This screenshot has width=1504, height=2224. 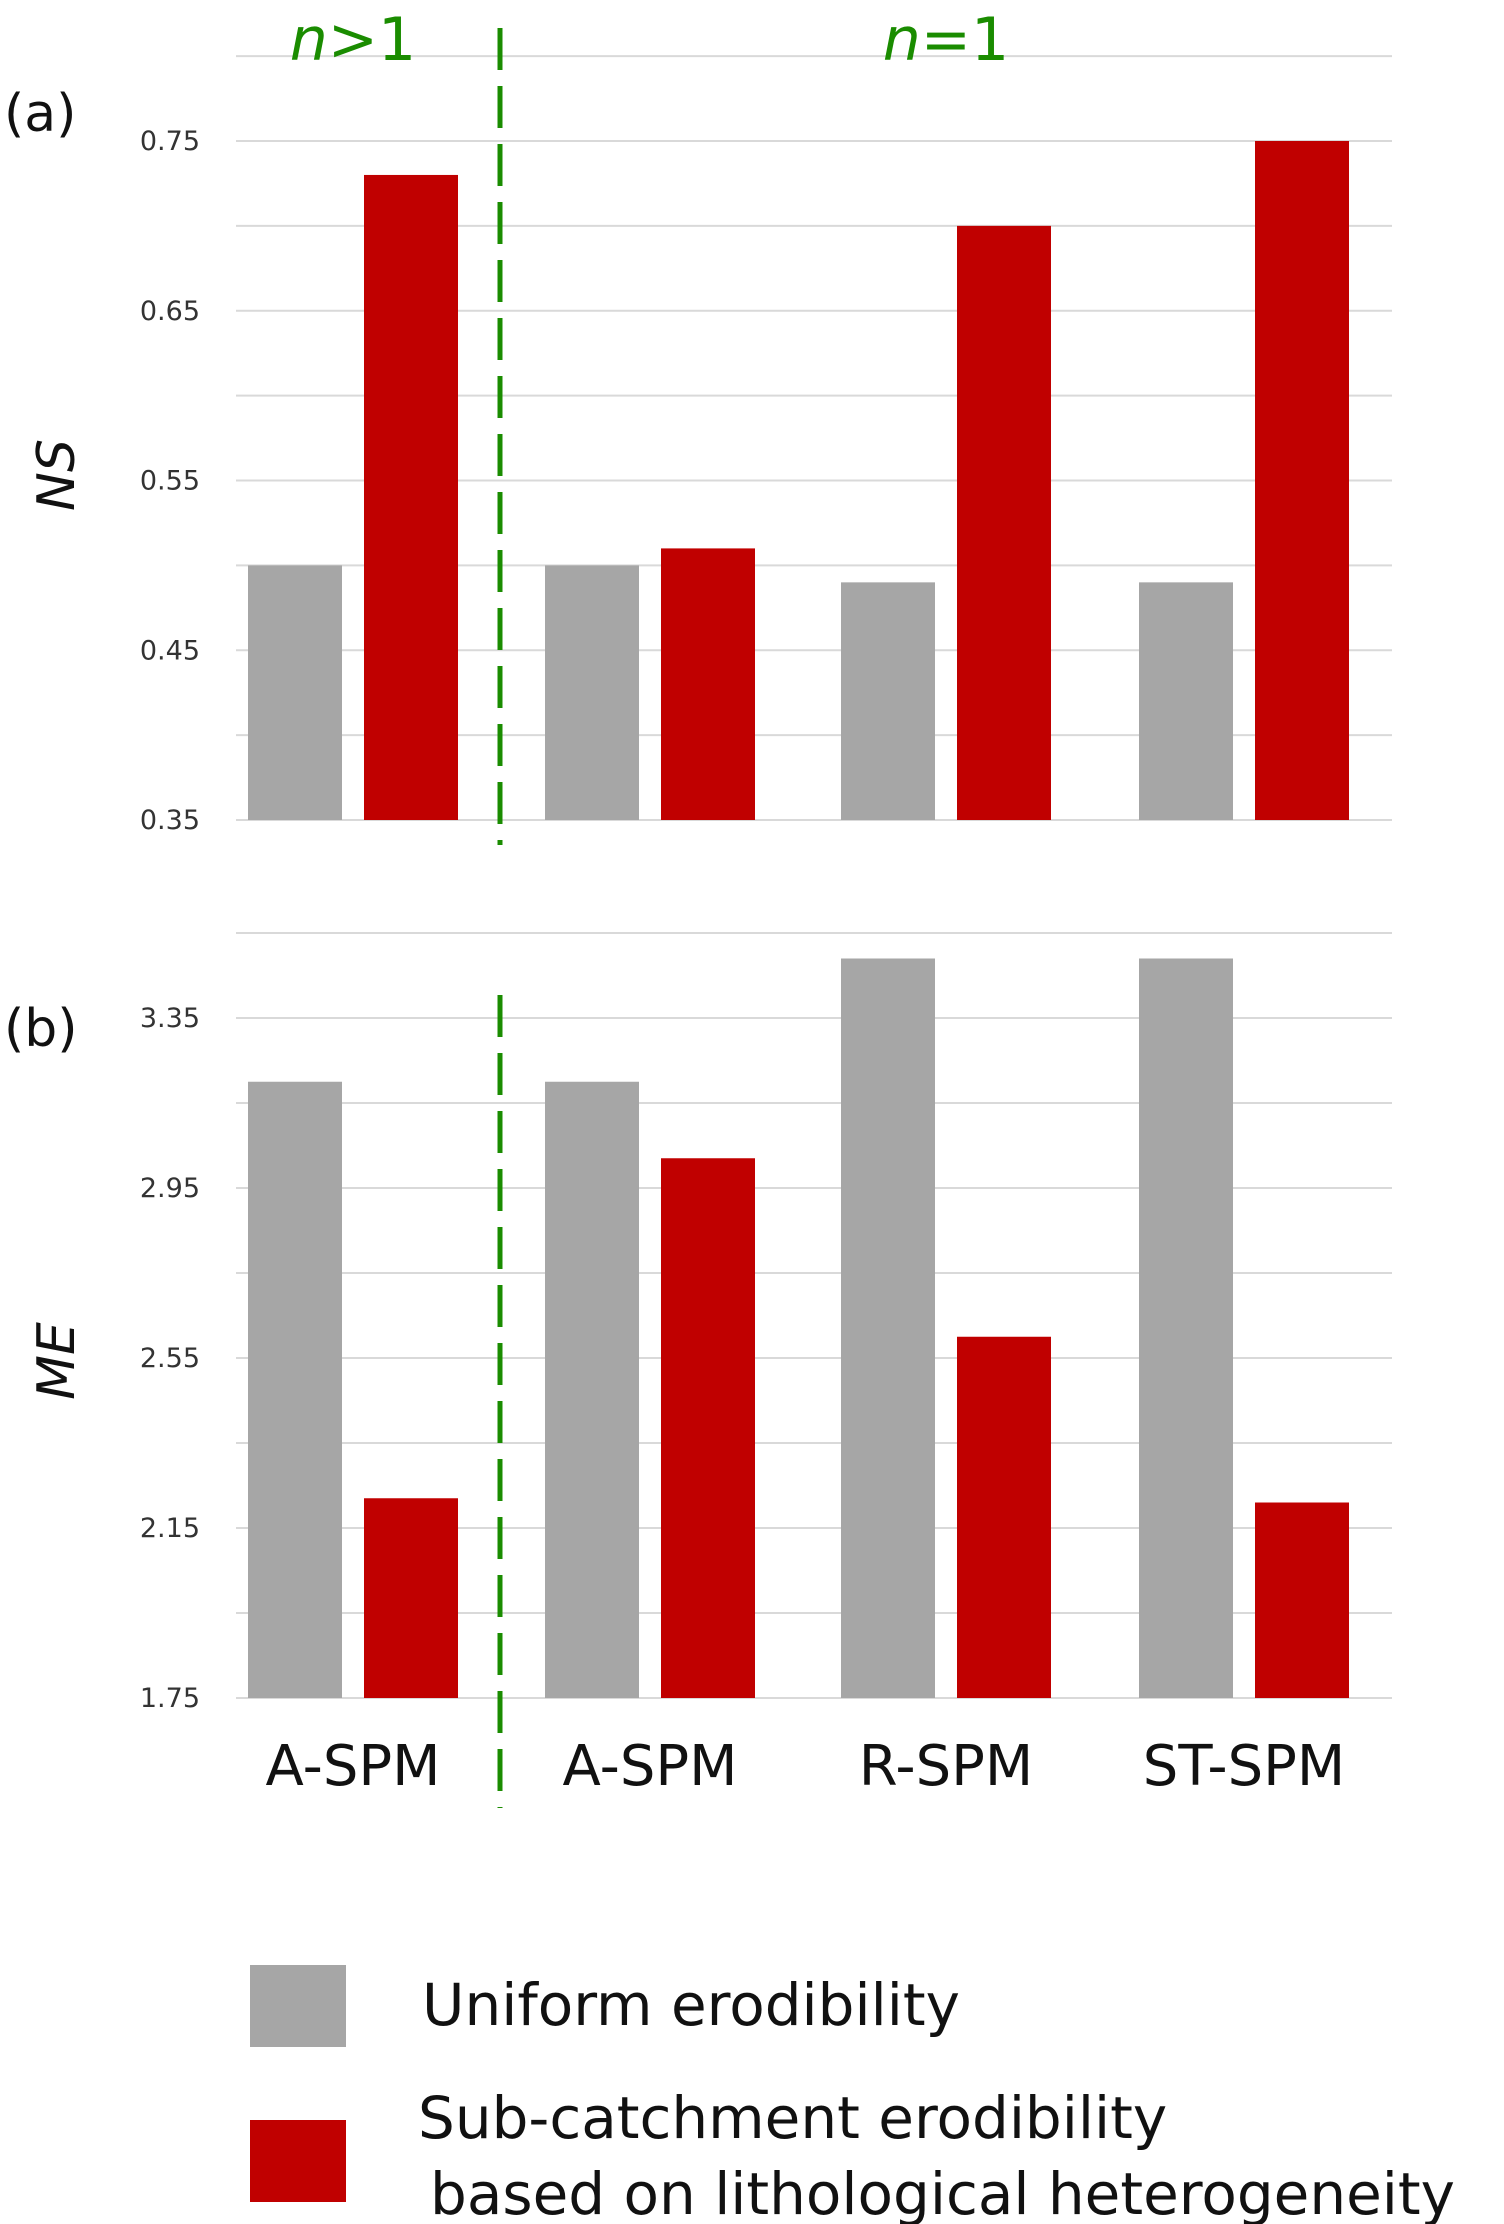 What do you see at coordinates (942, 2192) in the screenshot?
I see `legend-label-sub-line2: based on lithological heterogeneity` at bounding box center [942, 2192].